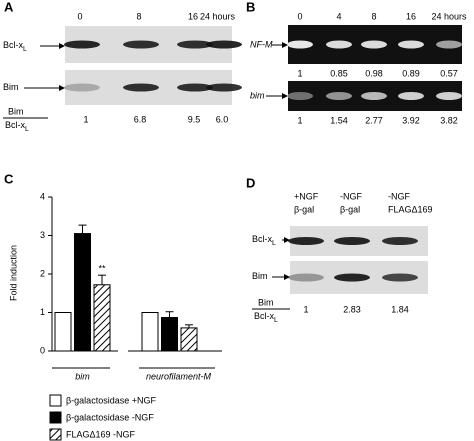  Describe the element at coordinates (85, 119) in the screenshot. I see `ratio-value: 1` at that location.